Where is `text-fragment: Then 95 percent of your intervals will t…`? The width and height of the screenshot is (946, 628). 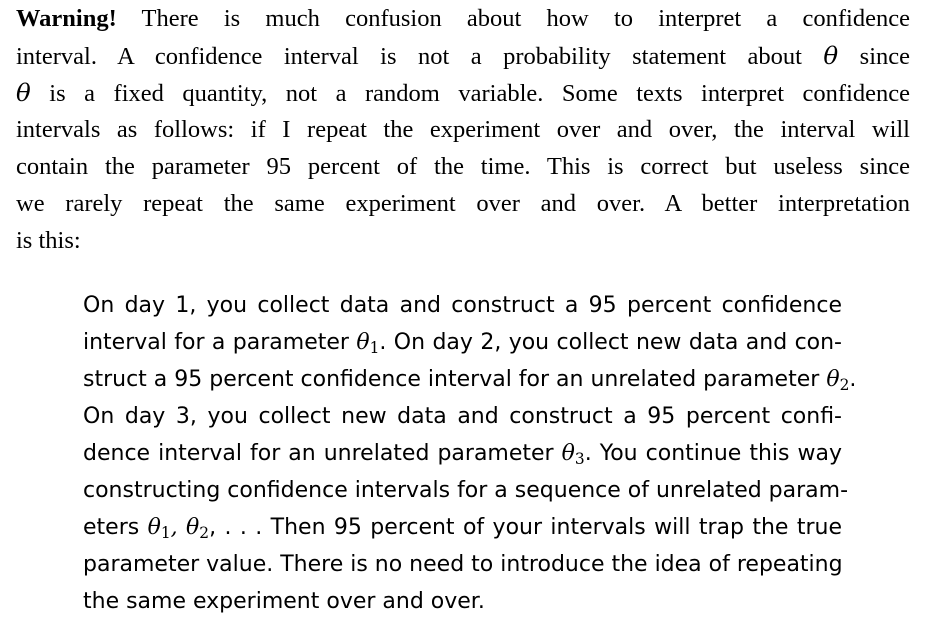 text-fragment: Then 95 percent of your intervals will t… is located at coordinates (556, 527).